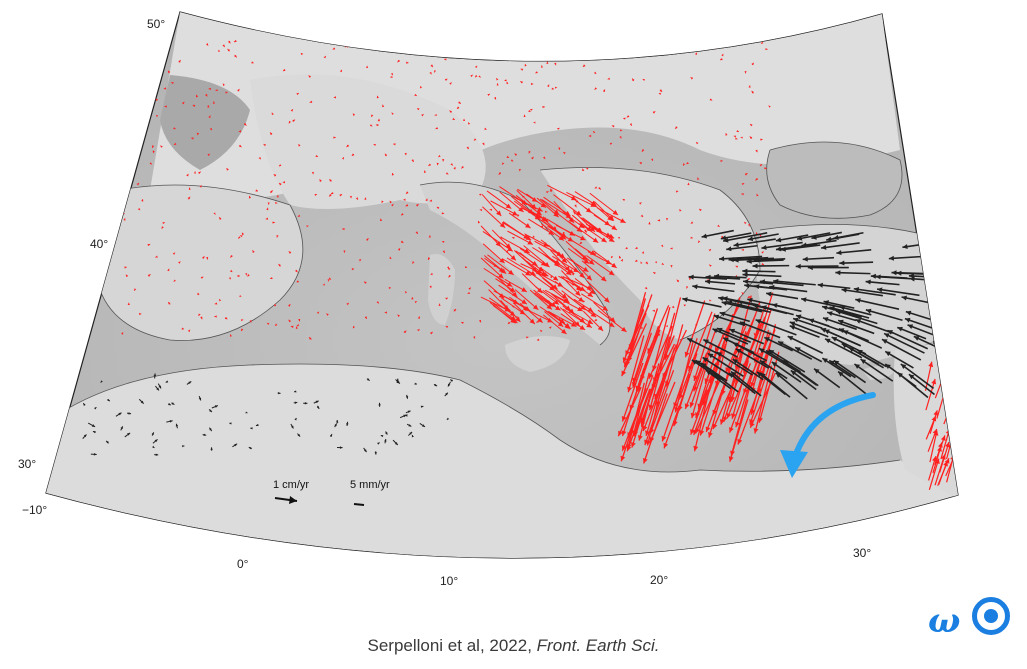 The height and width of the screenshot is (669, 1027). What do you see at coordinates (243, 564) in the screenshot?
I see `lon-label-0: 0°` at bounding box center [243, 564].